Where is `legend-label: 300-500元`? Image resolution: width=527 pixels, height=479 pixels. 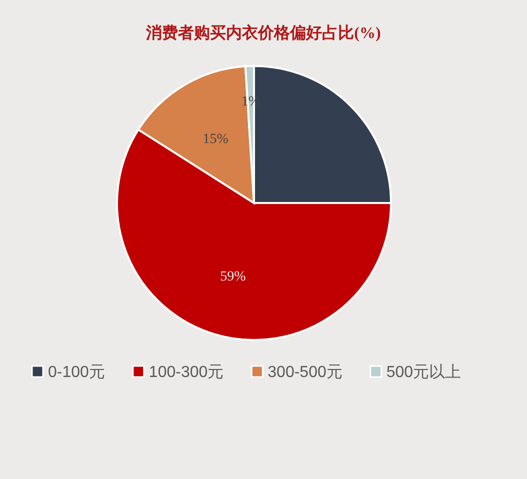
legend-label: 300-500元 is located at coordinates (305, 372).